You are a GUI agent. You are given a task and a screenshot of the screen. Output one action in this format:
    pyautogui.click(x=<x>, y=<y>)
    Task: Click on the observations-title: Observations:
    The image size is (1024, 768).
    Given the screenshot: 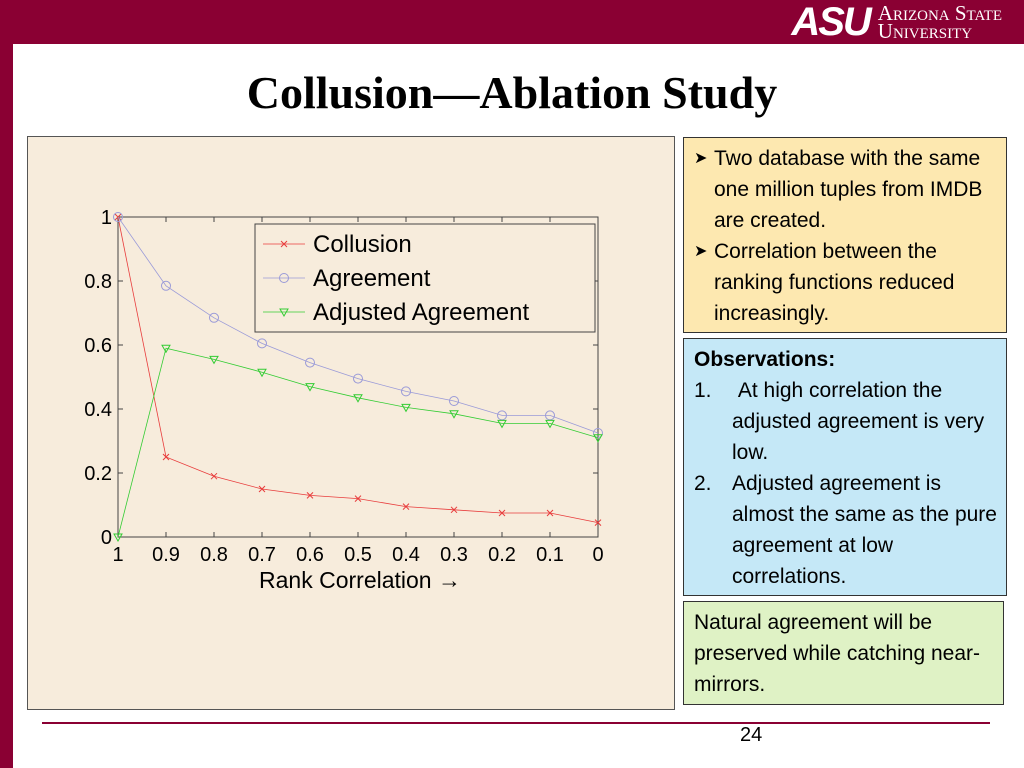 What is the action you would take?
    pyautogui.click(x=765, y=359)
    